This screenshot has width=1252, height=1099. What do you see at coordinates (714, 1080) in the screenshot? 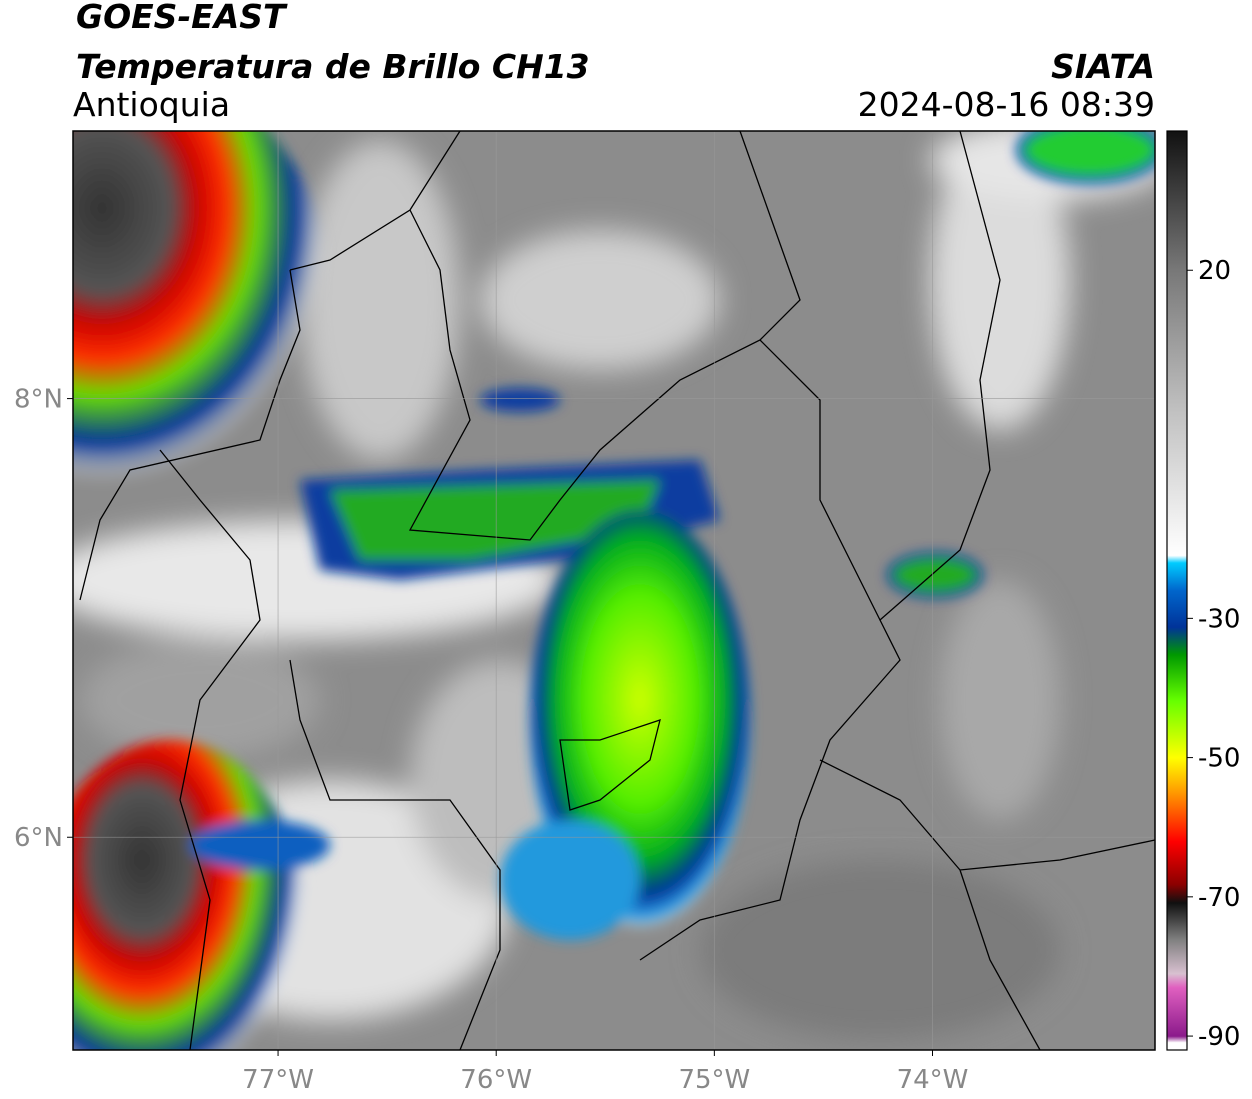
I see `x-tick-label: 75°W` at bounding box center [714, 1080].